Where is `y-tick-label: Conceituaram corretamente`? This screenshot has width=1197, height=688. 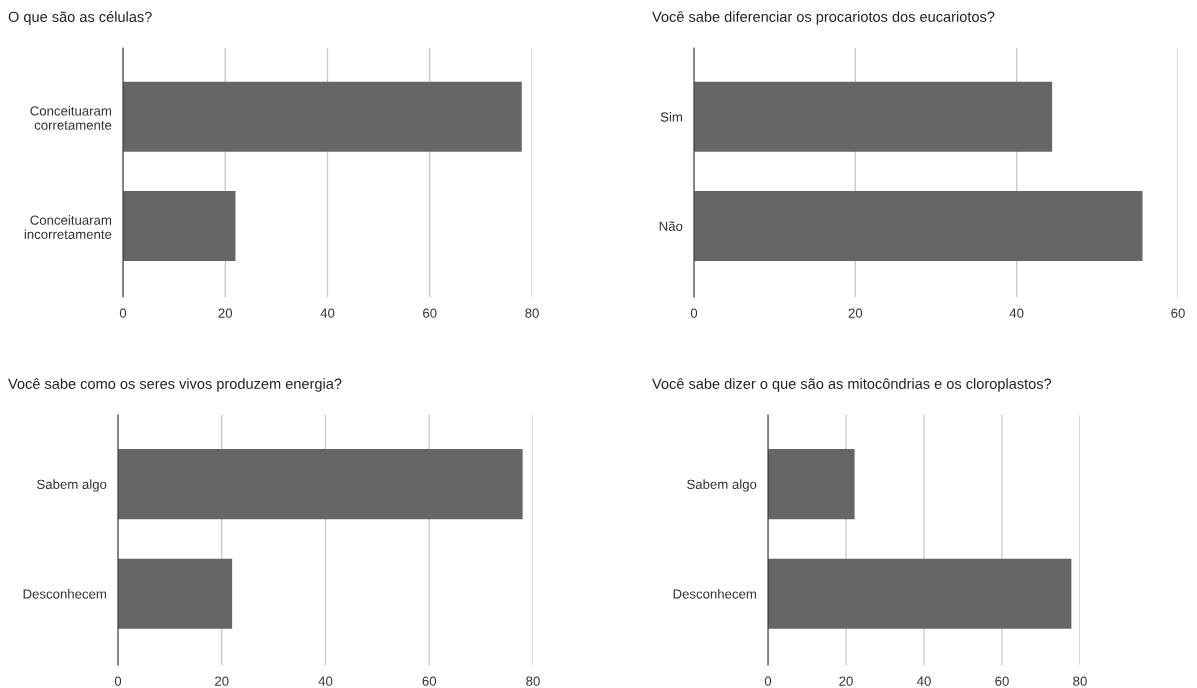
y-tick-label: Conceituaram corretamente is located at coordinates (71, 117).